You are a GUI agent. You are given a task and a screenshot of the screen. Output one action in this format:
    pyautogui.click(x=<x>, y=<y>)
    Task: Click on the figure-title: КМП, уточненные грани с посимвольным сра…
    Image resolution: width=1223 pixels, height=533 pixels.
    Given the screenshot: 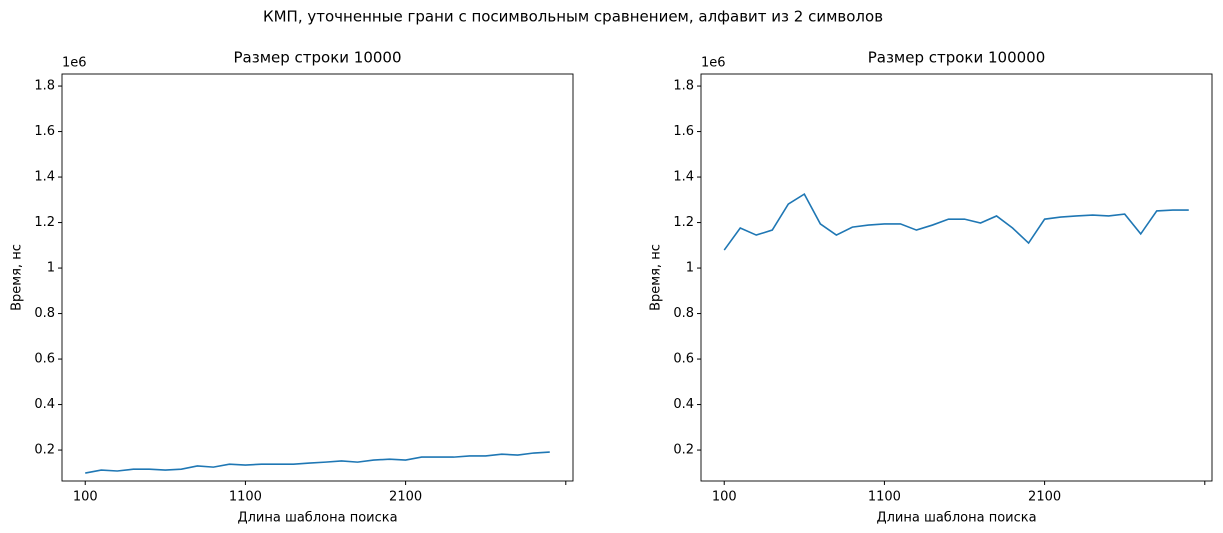 What is the action you would take?
    pyautogui.click(x=573, y=17)
    